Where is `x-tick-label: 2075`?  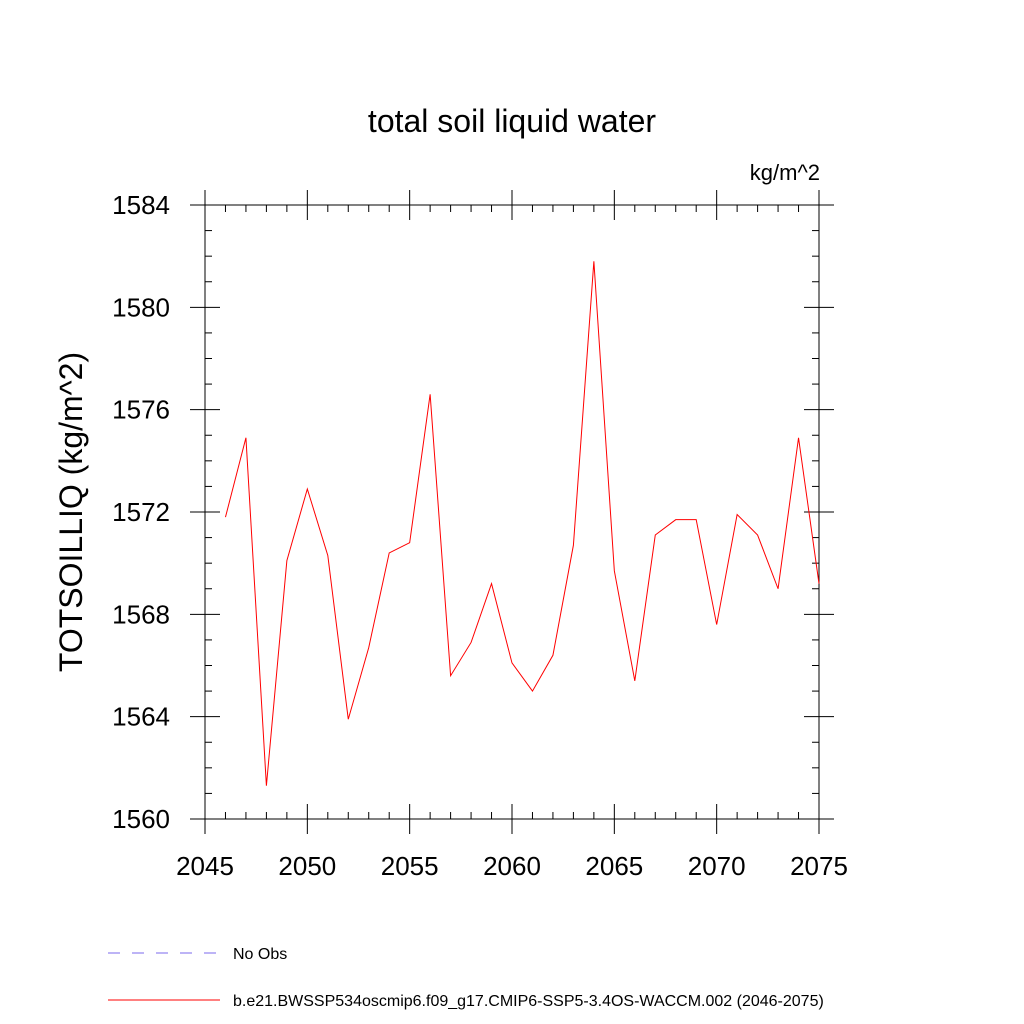
x-tick-label: 2075 is located at coordinates (819, 866).